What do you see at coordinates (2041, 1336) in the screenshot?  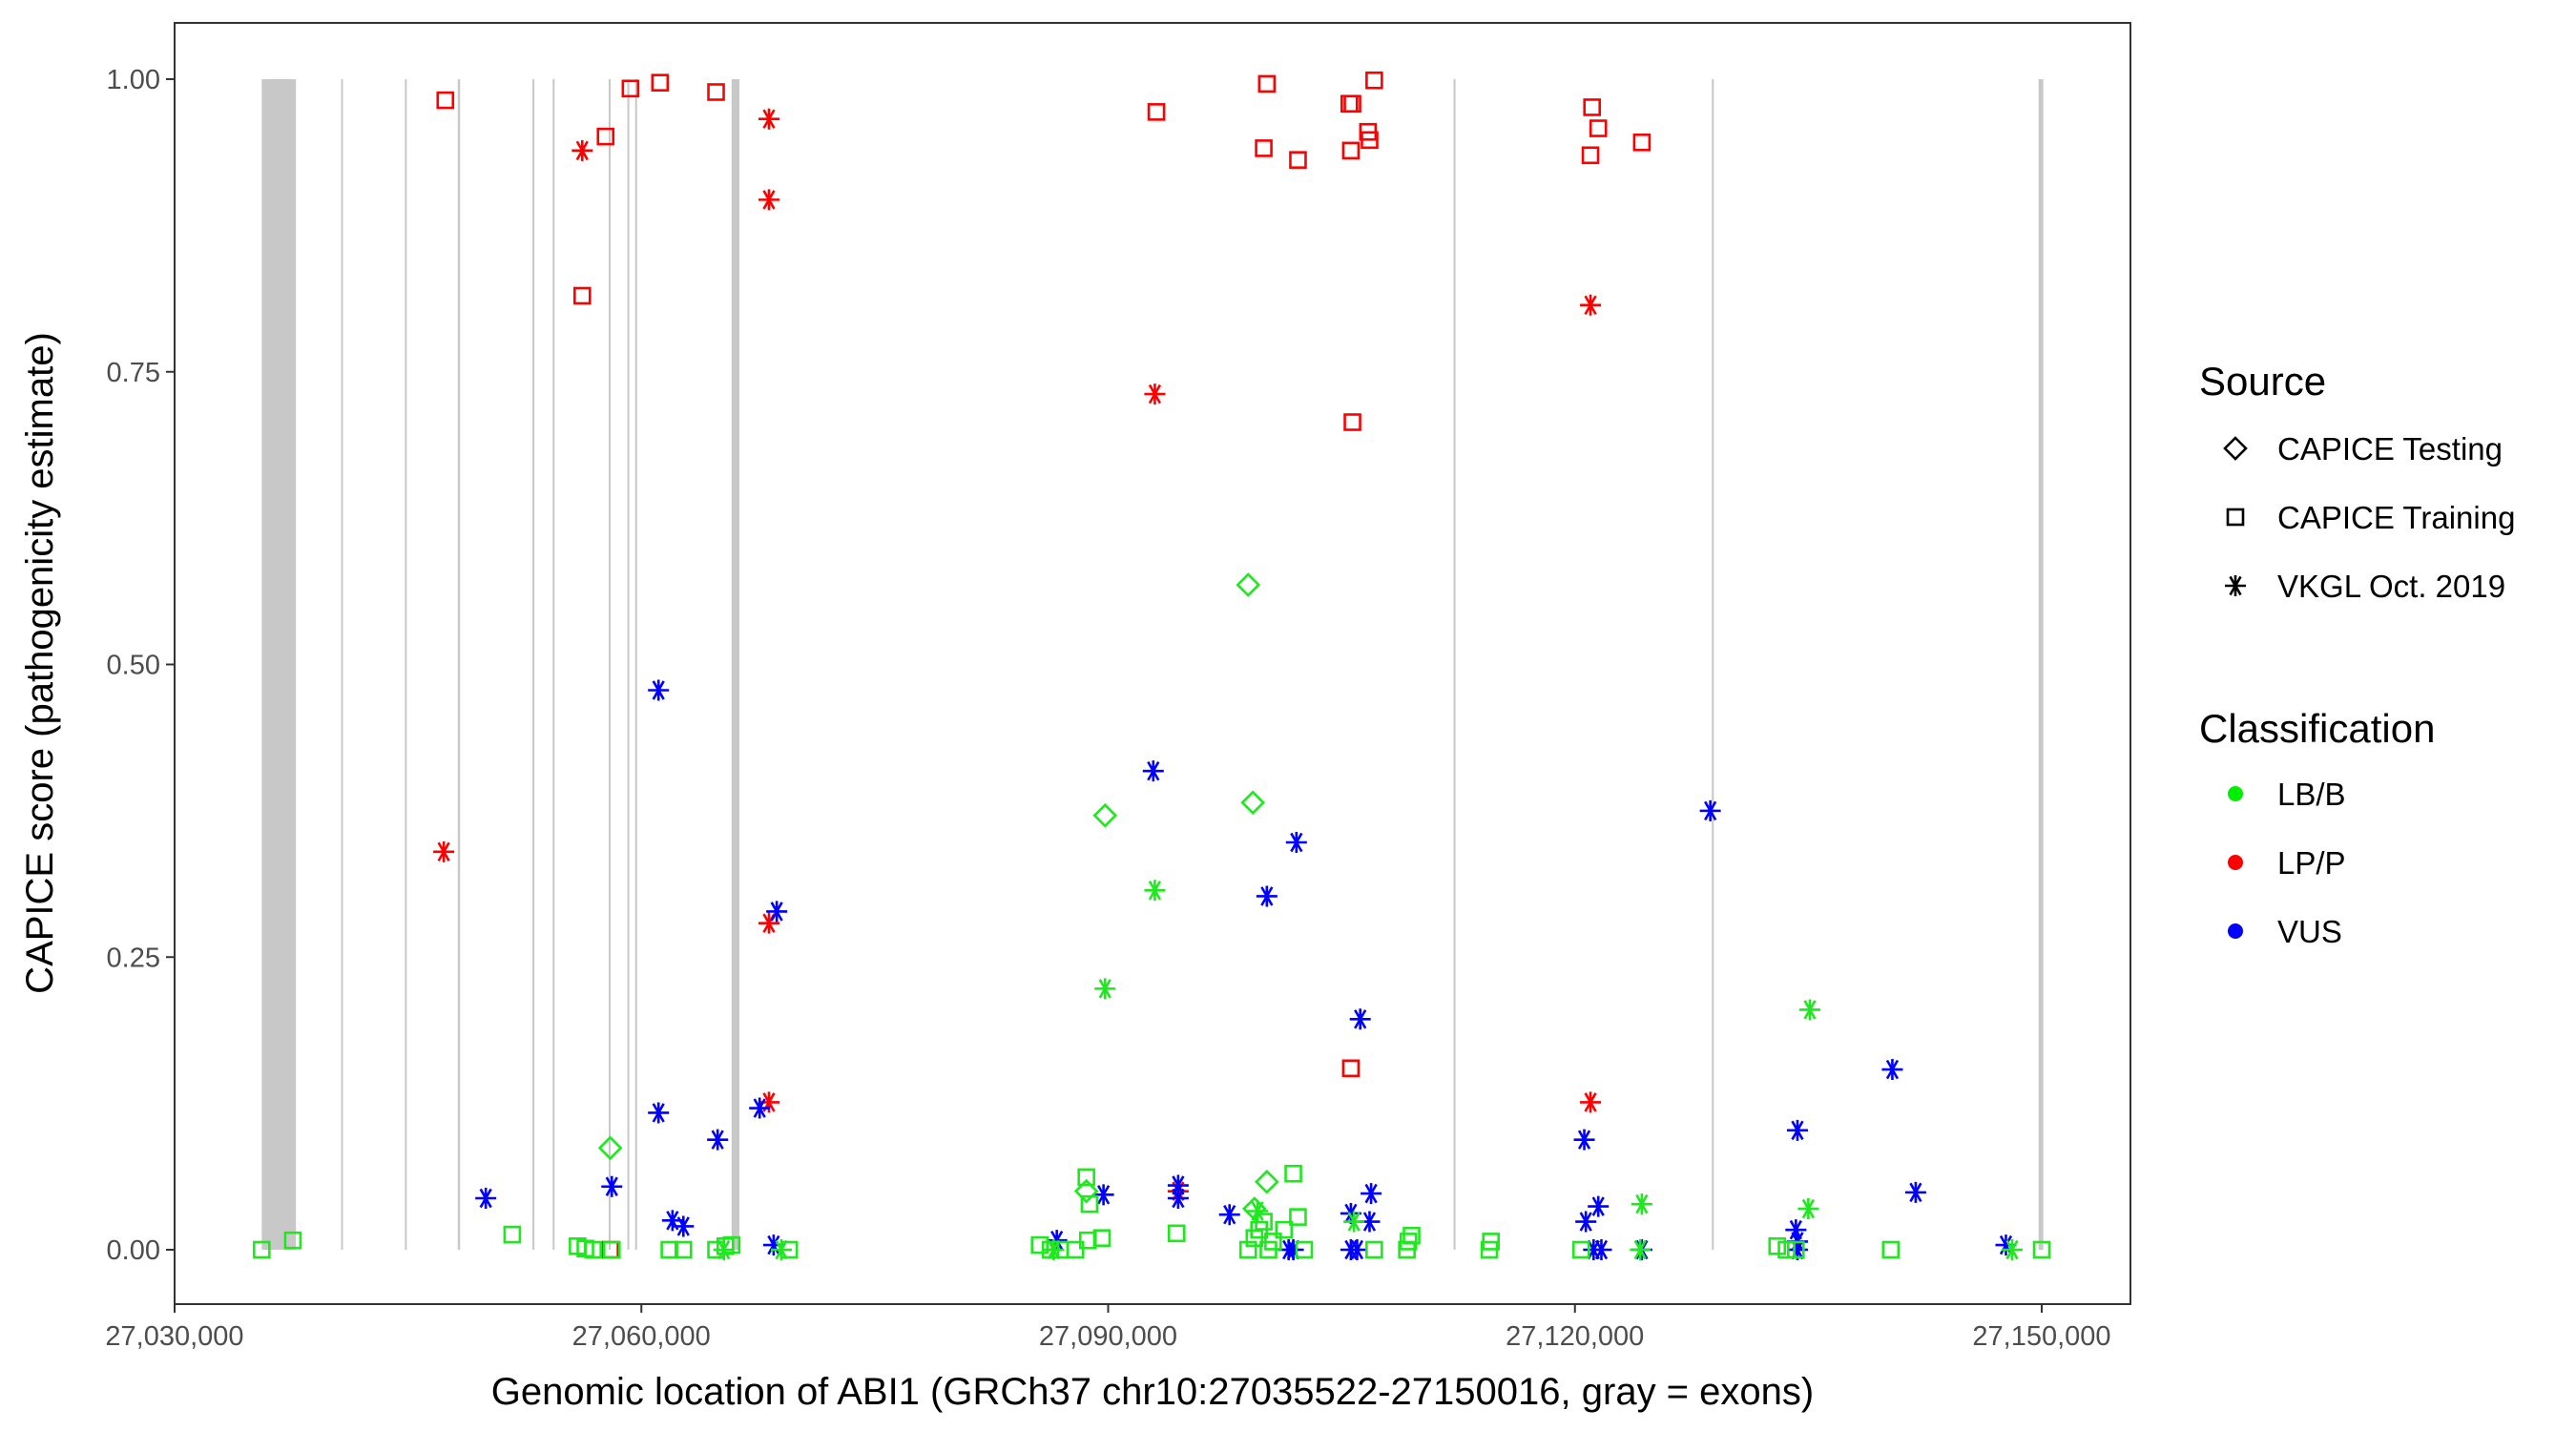 I see `x-tick-label: 27,150,000` at bounding box center [2041, 1336].